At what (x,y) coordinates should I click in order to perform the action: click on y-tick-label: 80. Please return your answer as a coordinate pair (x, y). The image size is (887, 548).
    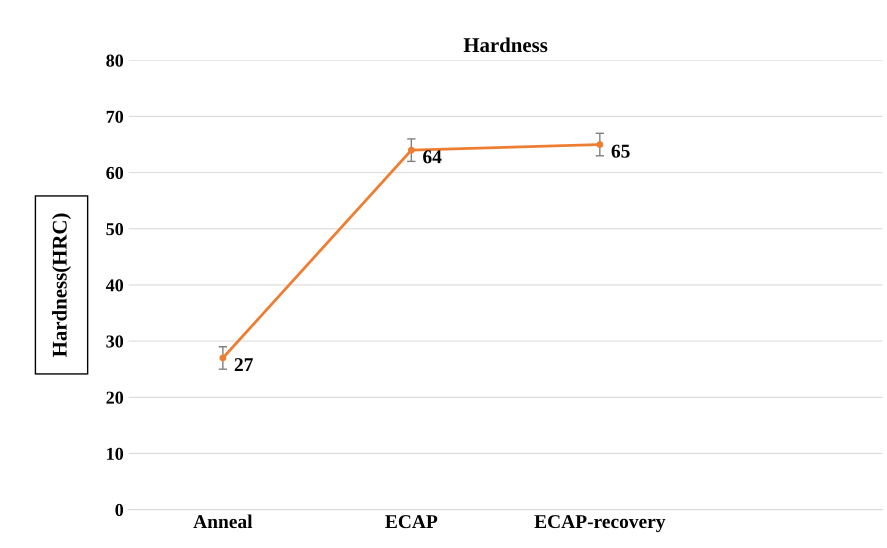
    Looking at the image, I should click on (115, 60).